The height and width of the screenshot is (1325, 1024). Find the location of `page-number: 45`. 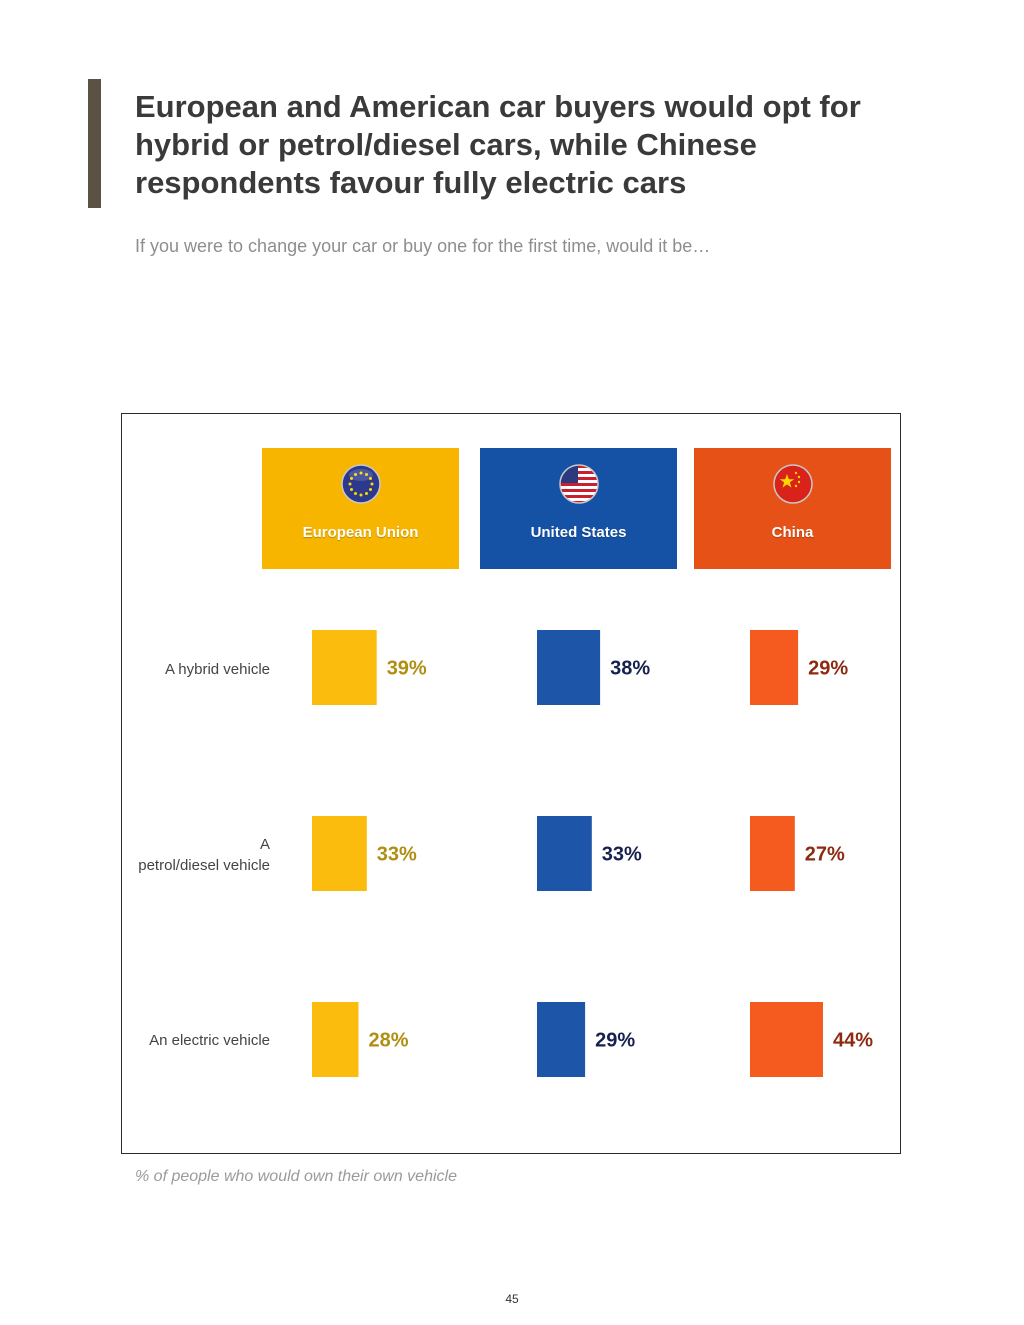

page-number: 45 is located at coordinates (512, 1299).